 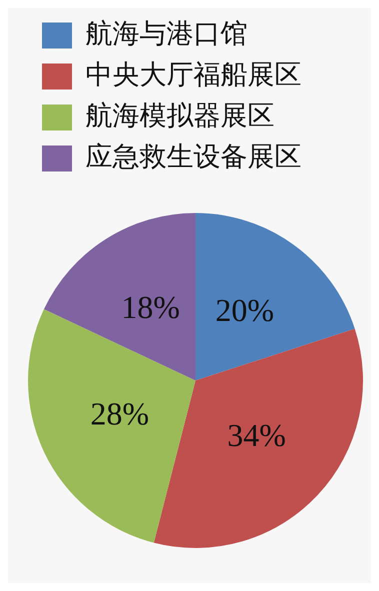 I want to click on legend-label: 应急救生设备展区, so click(x=194, y=157).